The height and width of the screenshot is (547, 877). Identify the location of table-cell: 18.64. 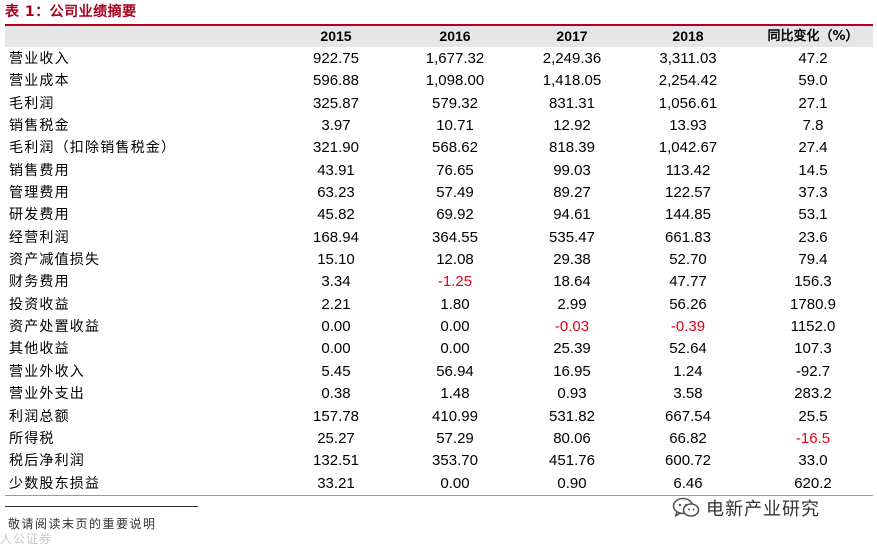
(572, 282).